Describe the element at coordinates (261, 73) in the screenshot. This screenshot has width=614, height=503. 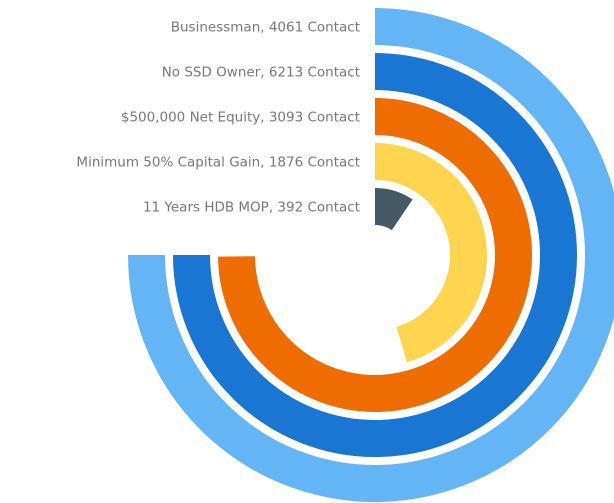
I see `bar-label: No SSD Owner, 6213 Contact` at that location.